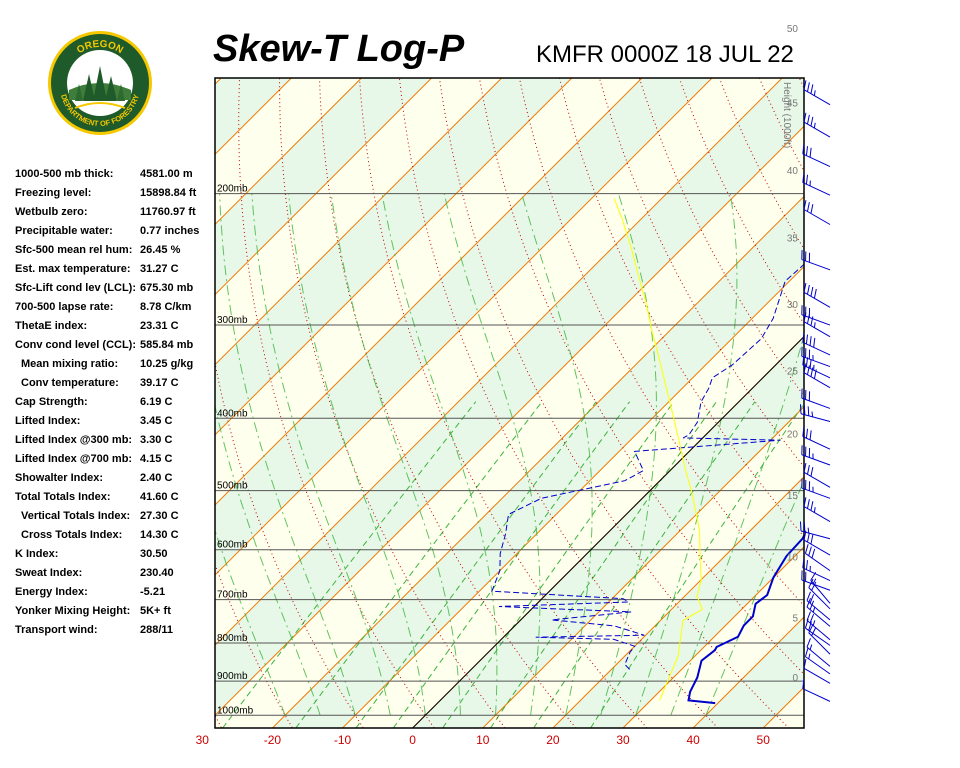  What do you see at coordinates (793, 371) in the screenshot?
I see `height-tick-label: 25` at bounding box center [793, 371].